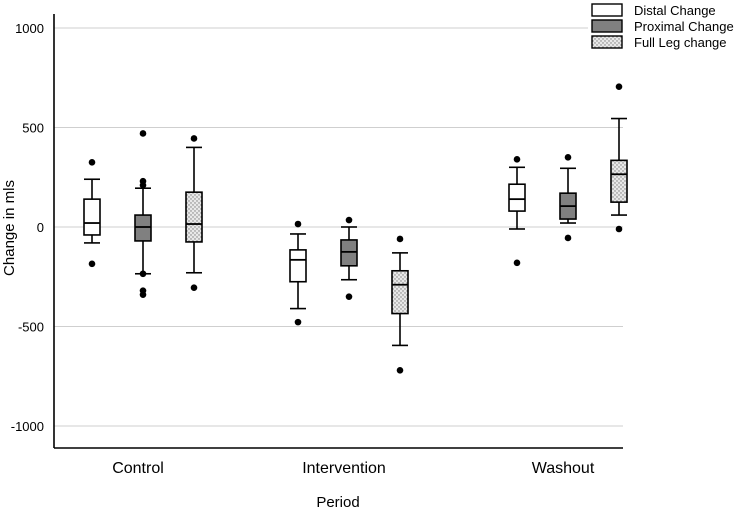  I want to click on y-tick-label: 0, so click(40, 227).